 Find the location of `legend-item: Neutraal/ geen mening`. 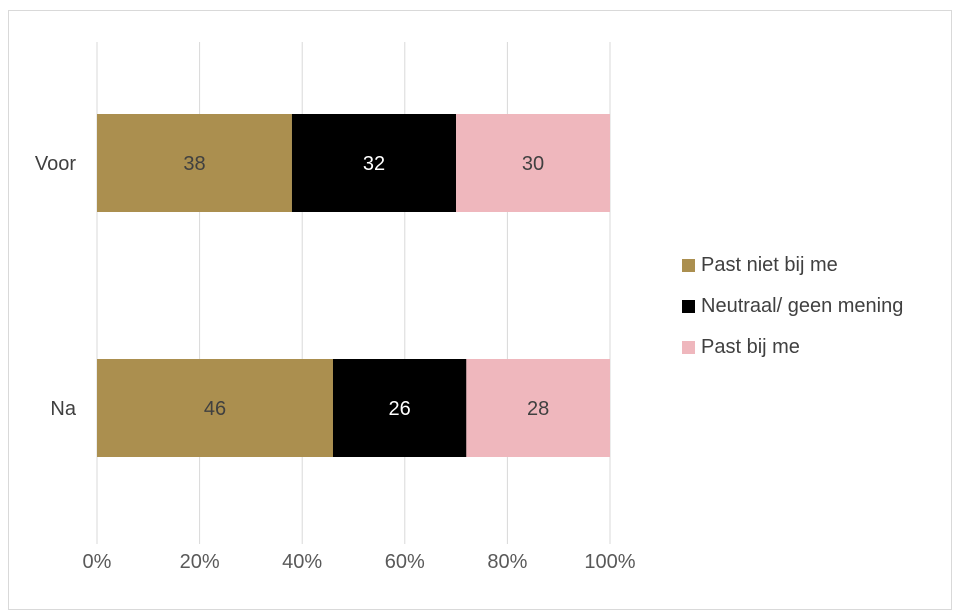

legend-item: Neutraal/ geen mening is located at coordinates (792, 306).